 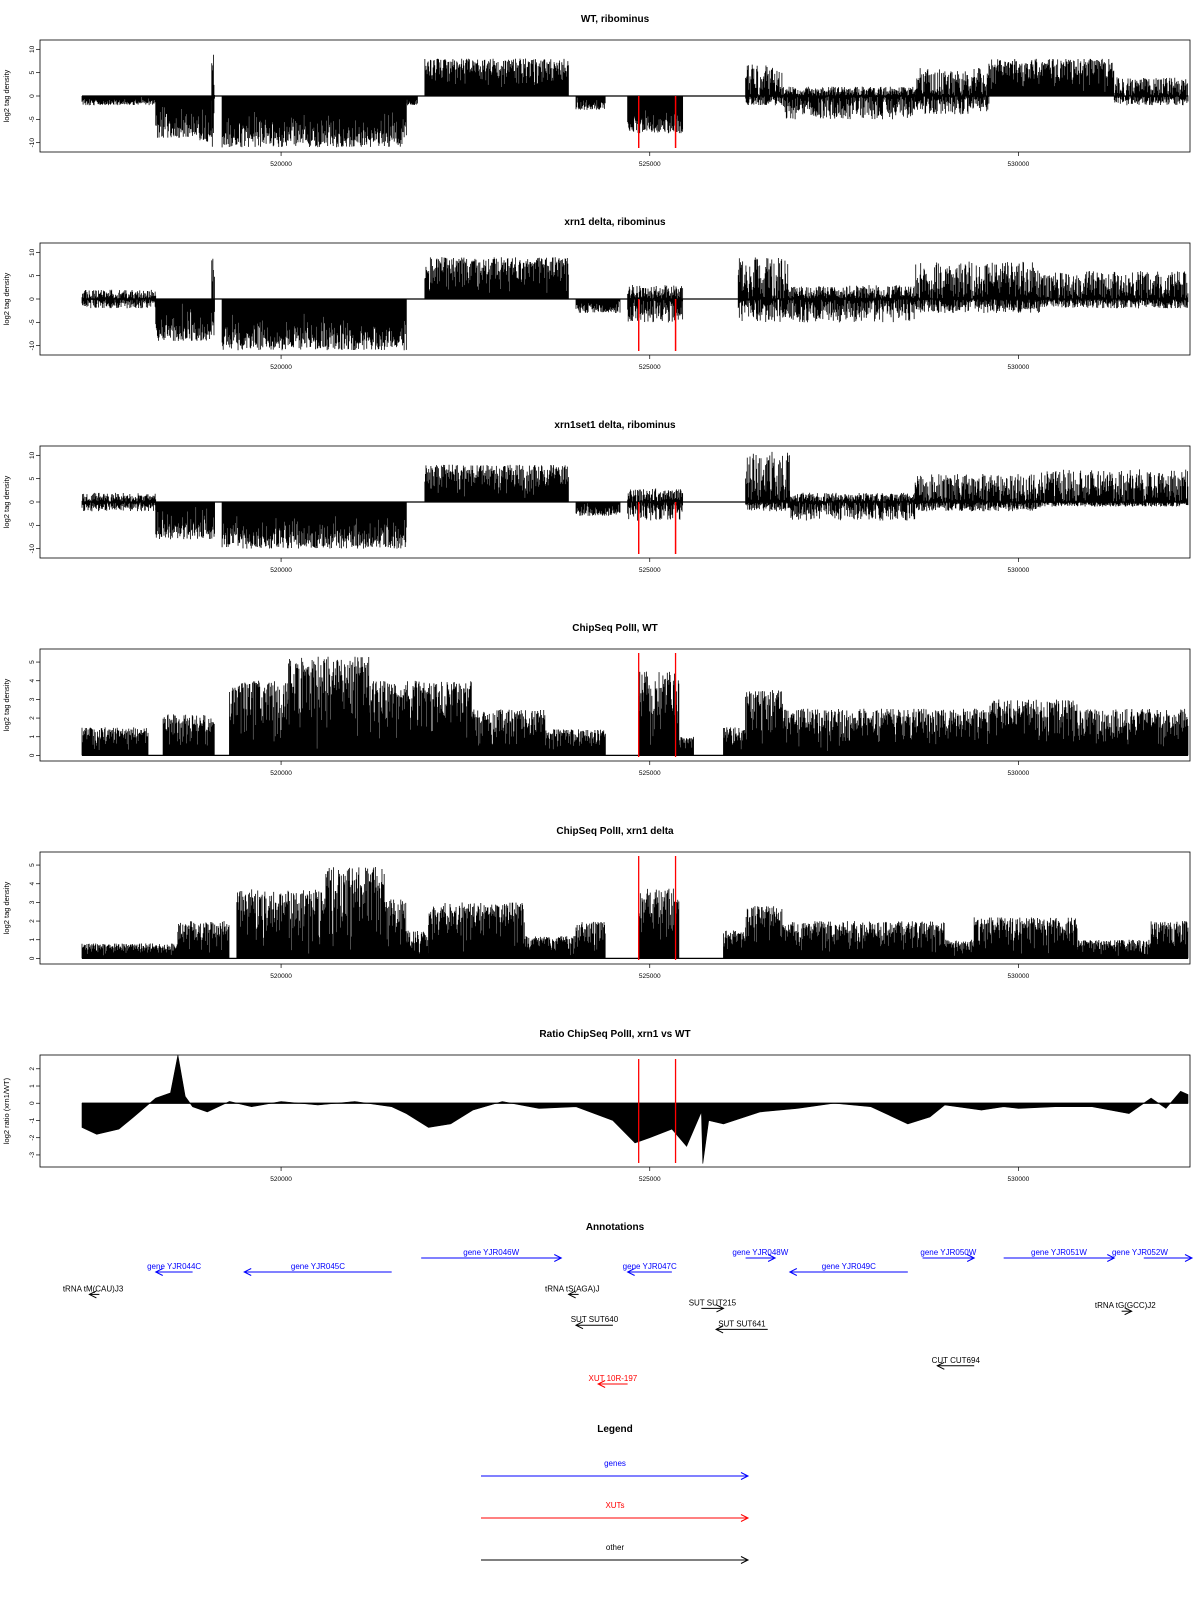 What do you see at coordinates (93, 1288) in the screenshot?
I see `annotation-label: tRNA tM(CAU)J3` at bounding box center [93, 1288].